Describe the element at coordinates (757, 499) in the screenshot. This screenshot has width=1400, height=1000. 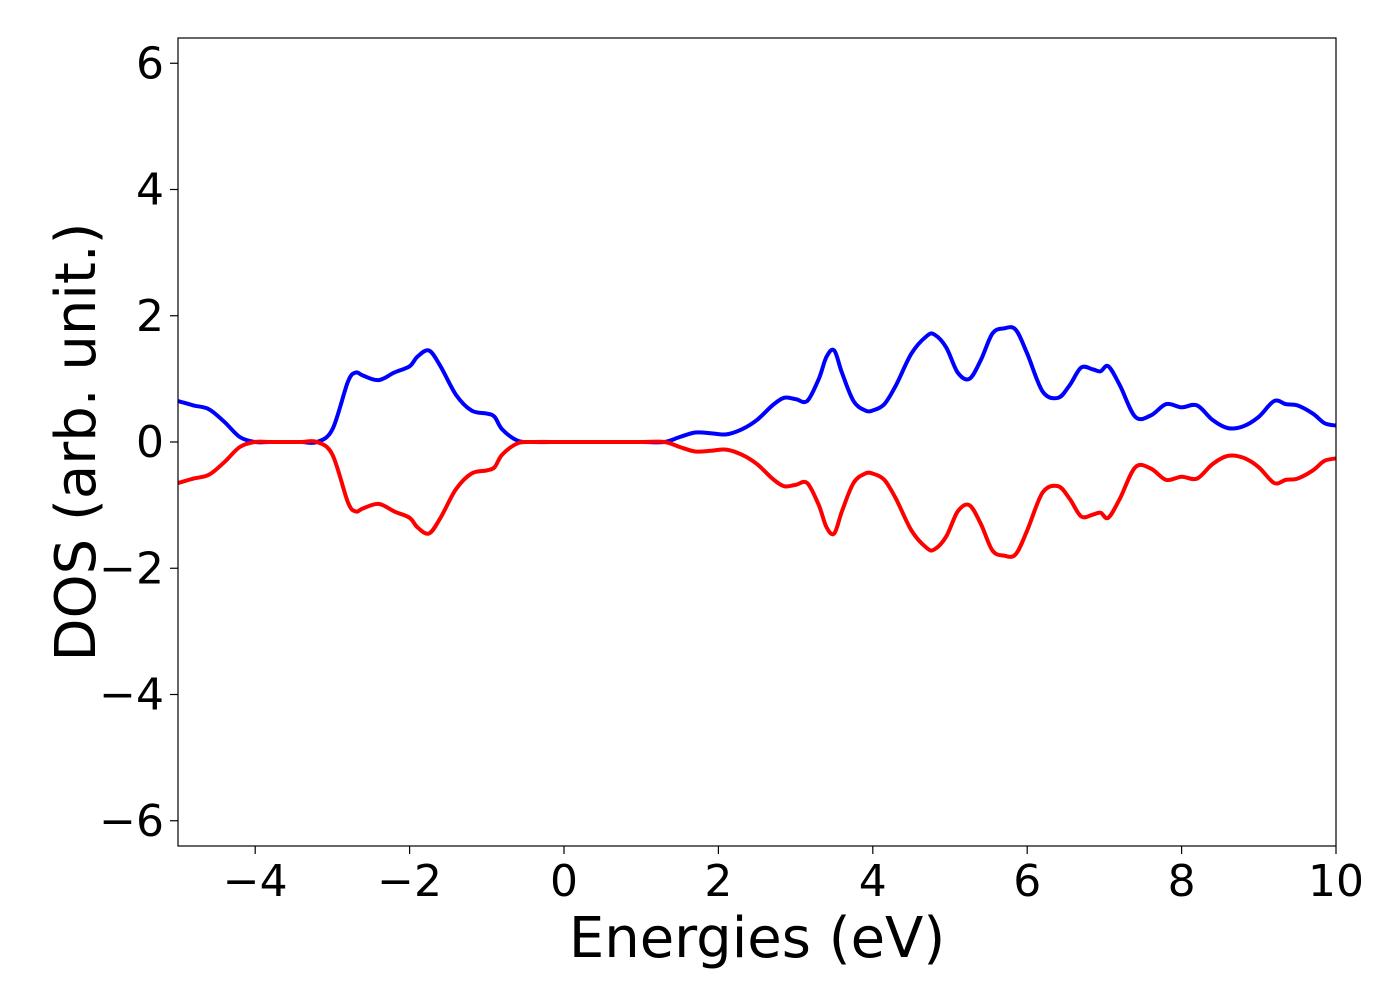
I see `series-line-red` at that location.